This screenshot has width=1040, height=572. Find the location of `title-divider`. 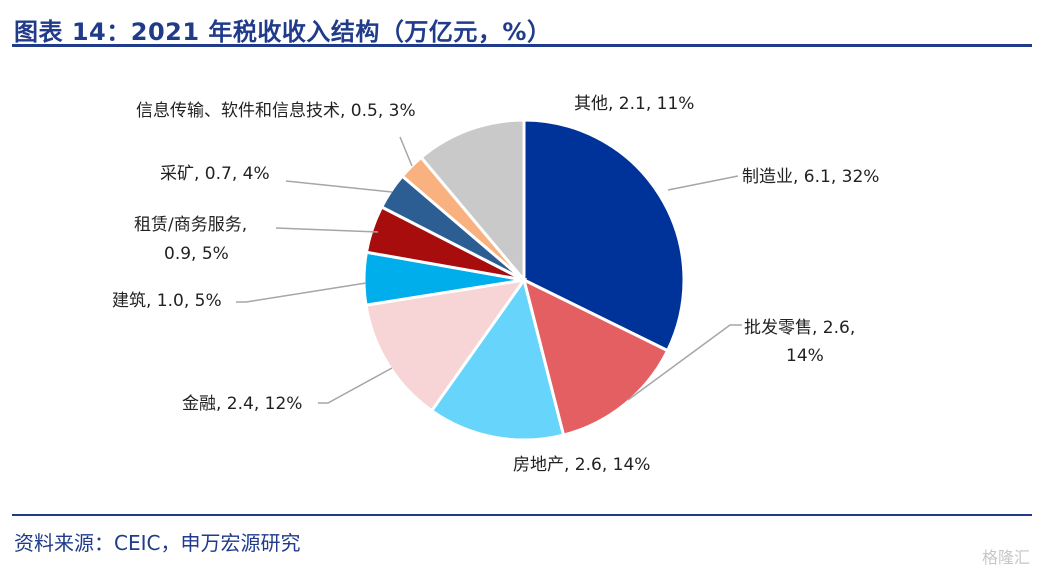

title-divider is located at coordinates (522, 45).